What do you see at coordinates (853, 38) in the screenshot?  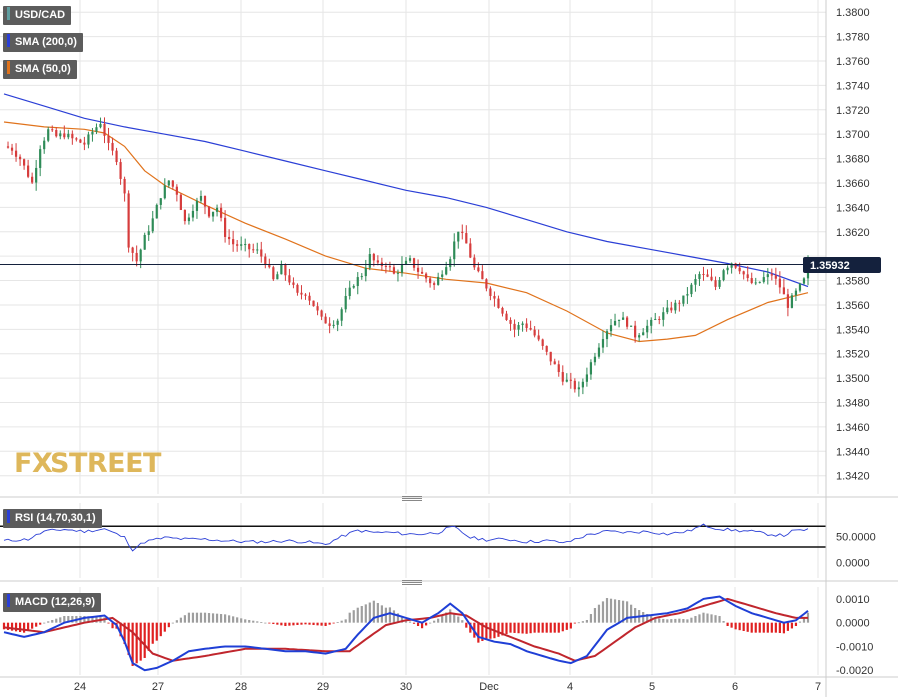 I see `y-tick-label: 1.3780` at bounding box center [853, 38].